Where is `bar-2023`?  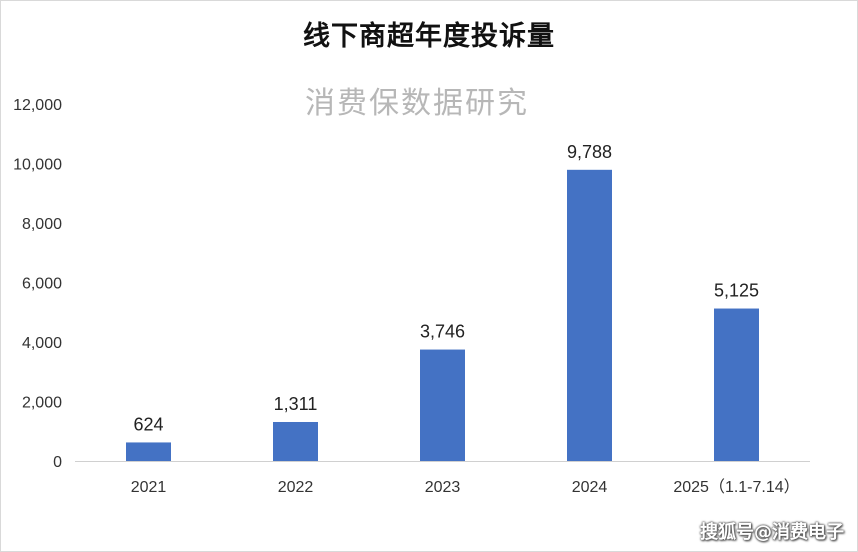
bar-2023 is located at coordinates (442, 405).